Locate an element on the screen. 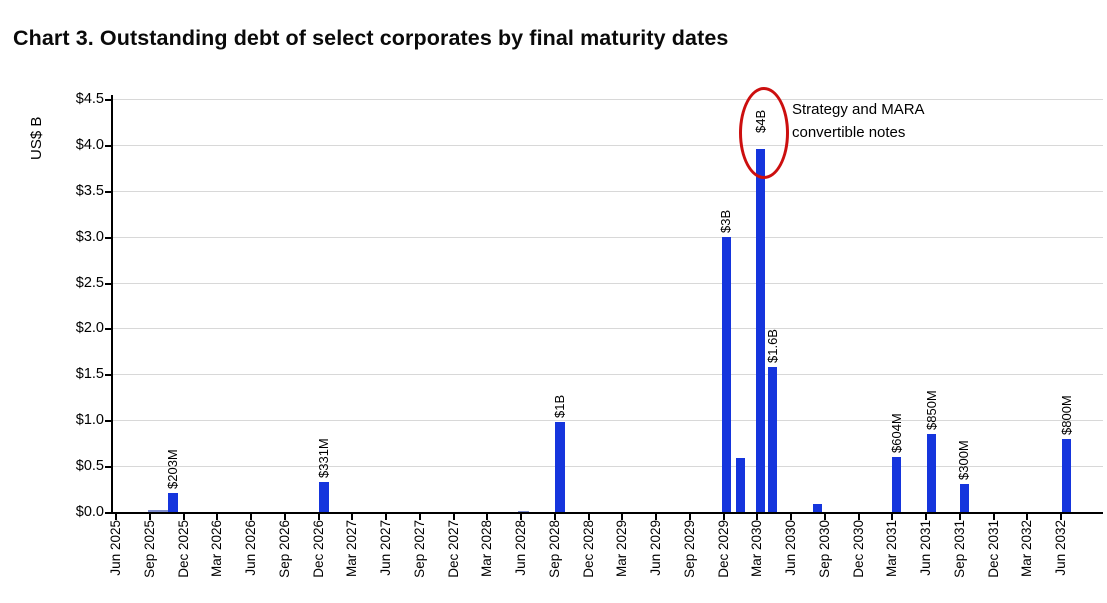  bar-value-label: $850M is located at coordinates (931, 410).